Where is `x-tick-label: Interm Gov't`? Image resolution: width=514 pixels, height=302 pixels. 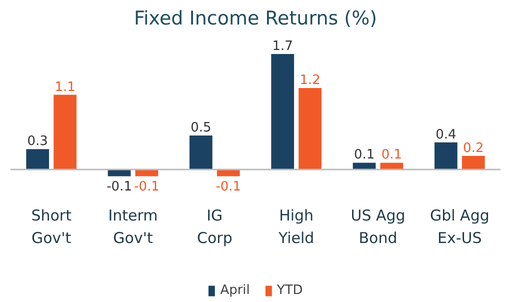
x-tick-label: Interm Gov't is located at coordinates (133, 226).